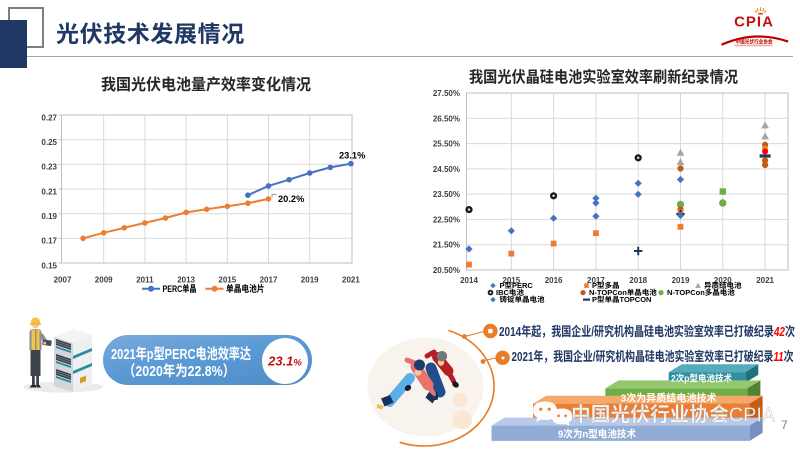 This screenshot has height=449, width=800. Describe the element at coordinates (49, 142) in the screenshot. I see `svg-text: 0.25` at that location.